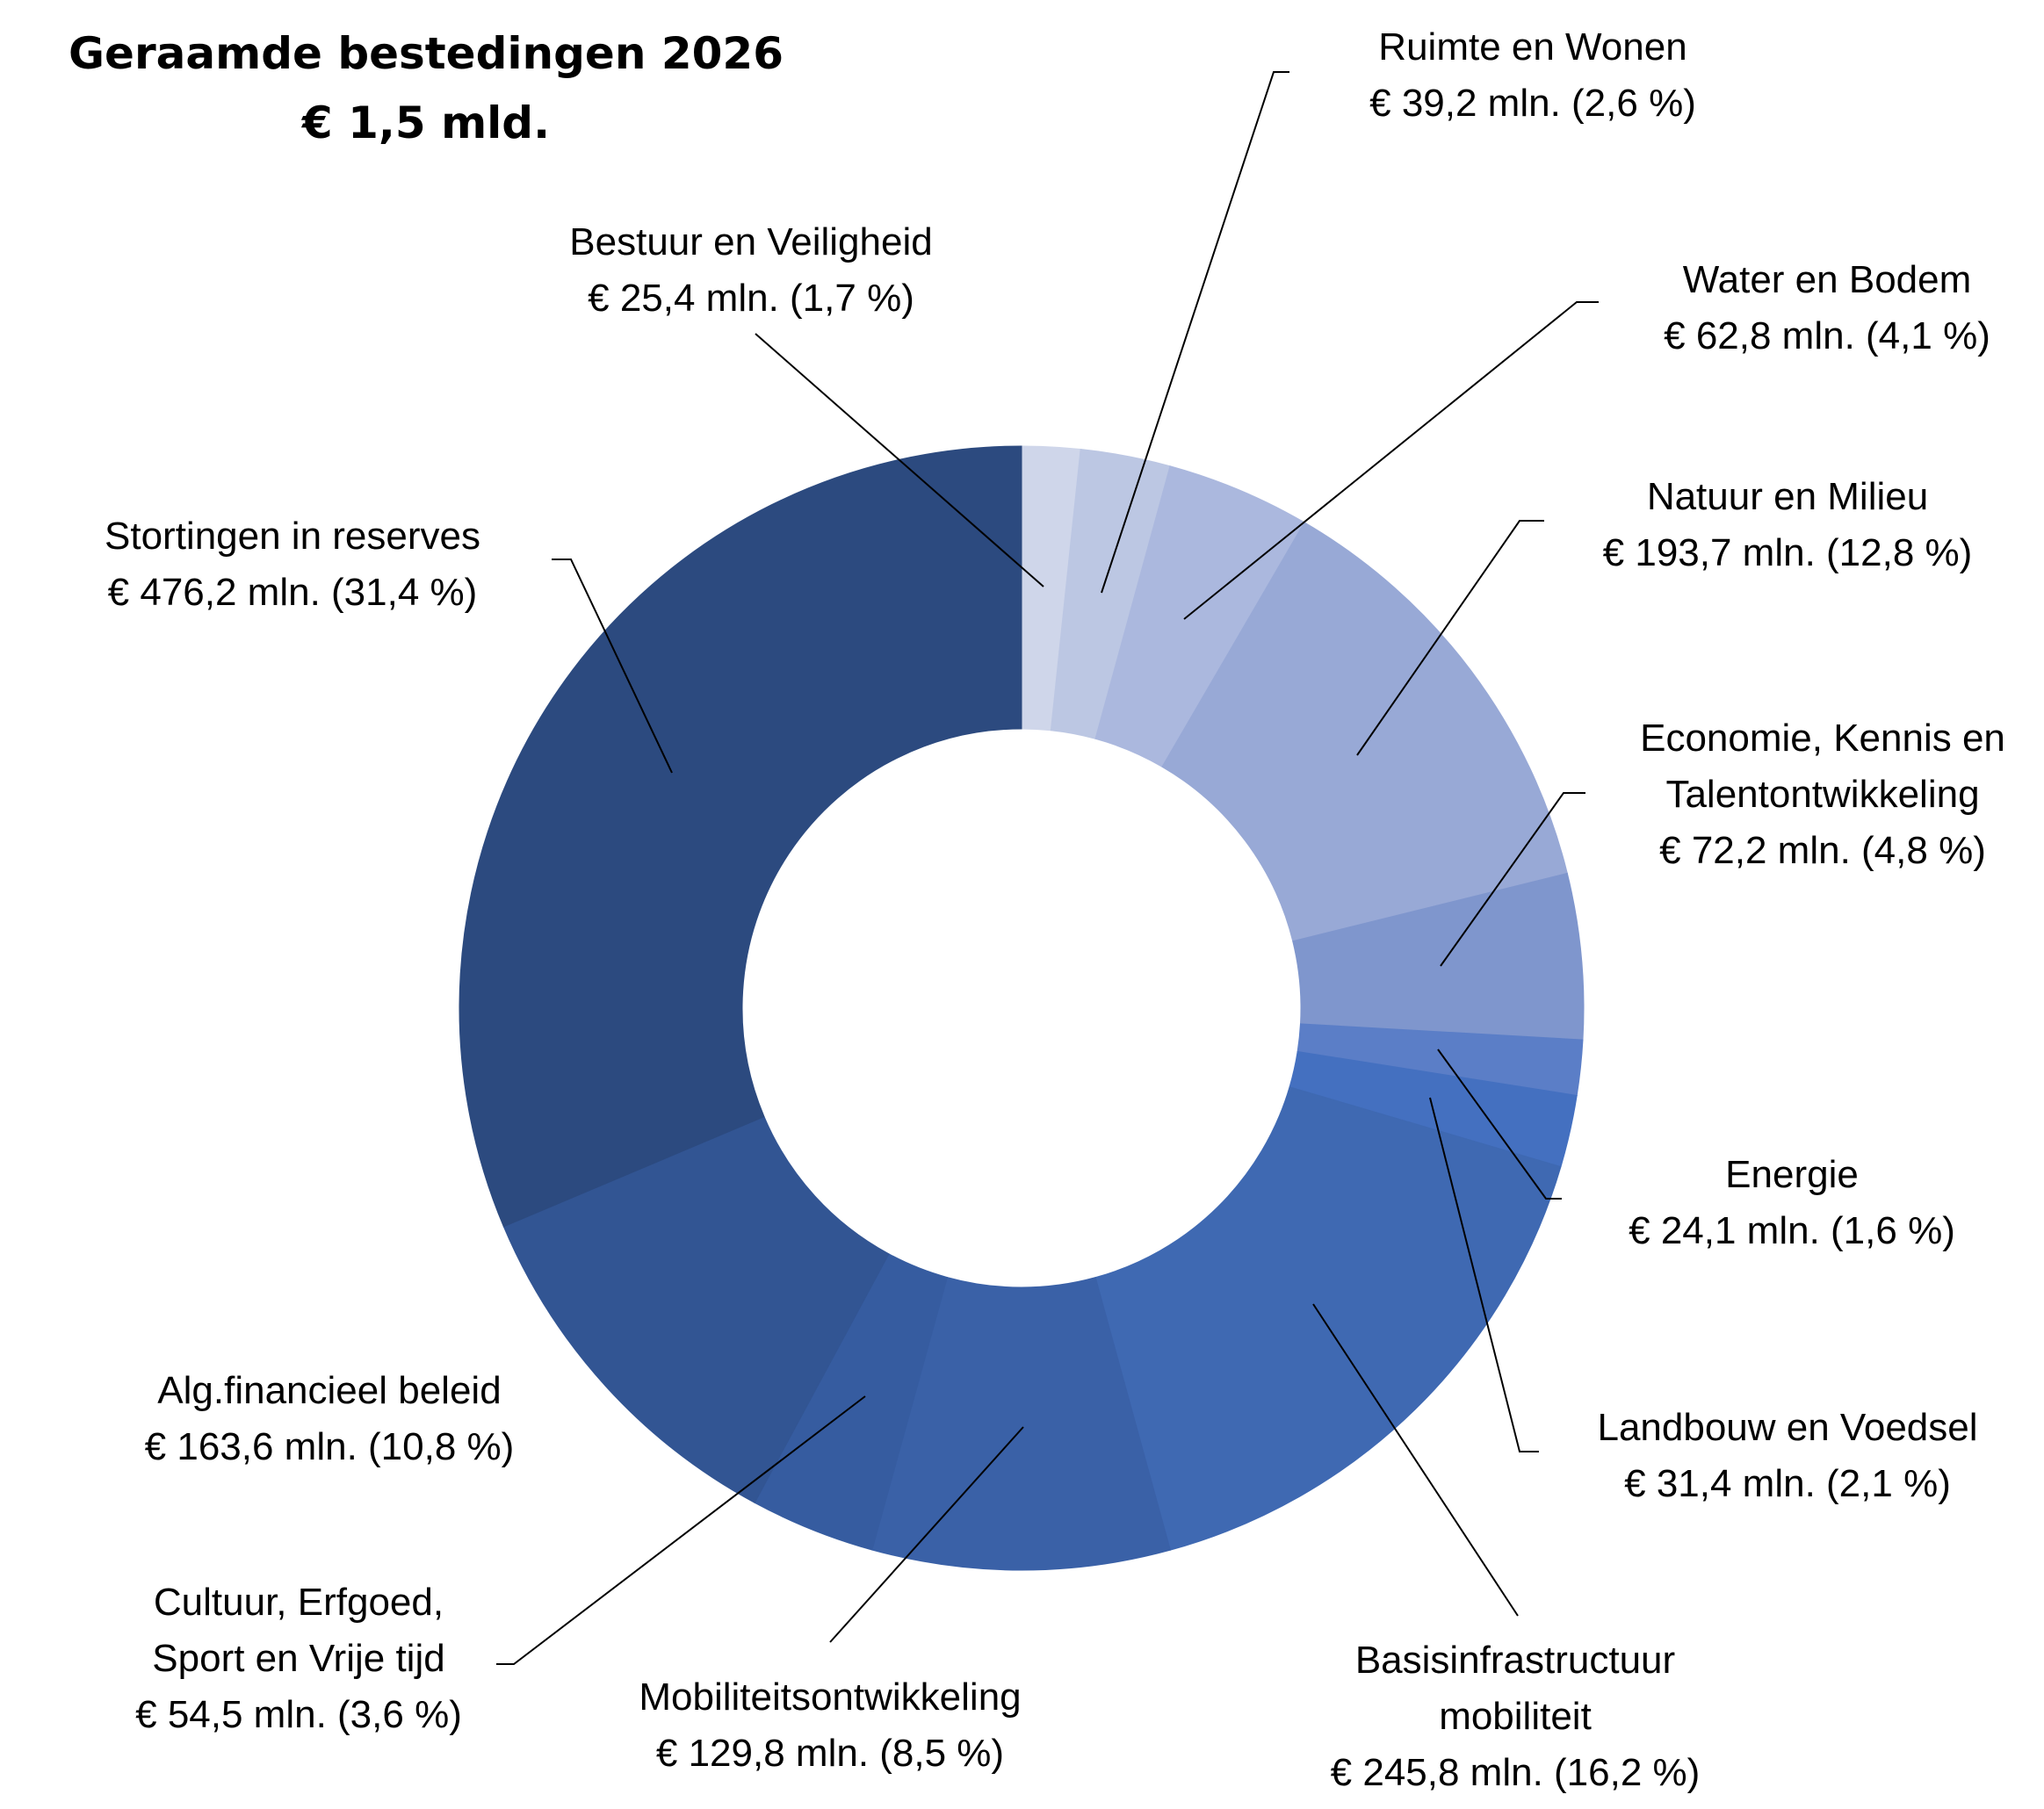  What do you see at coordinates (1515, 1660) in the screenshot?
I see `label-name: Basisinfrastructuur` at bounding box center [1515, 1660].